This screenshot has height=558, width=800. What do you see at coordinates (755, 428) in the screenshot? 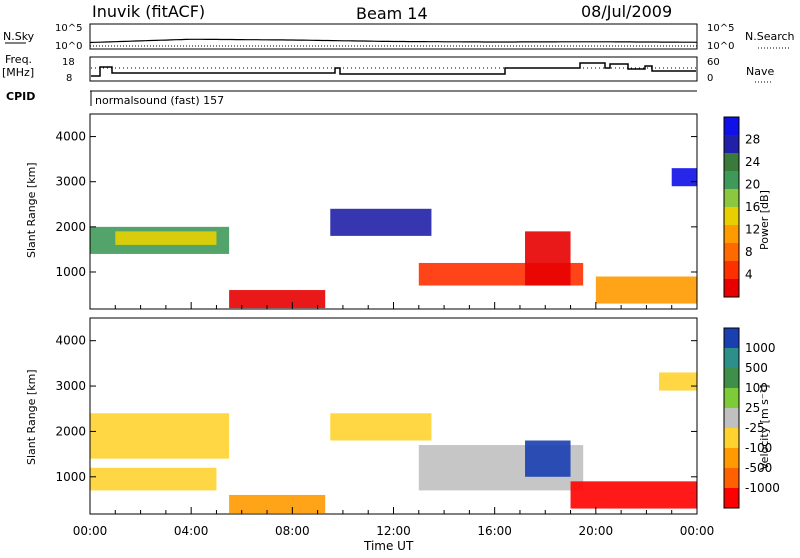
I see `colorbar-tick-label: -25` at bounding box center [755, 428].